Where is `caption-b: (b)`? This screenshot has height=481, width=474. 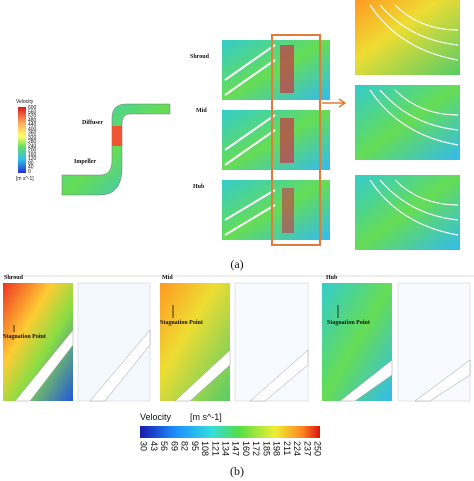 caption-b: (b) is located at coordinates (237, 471).